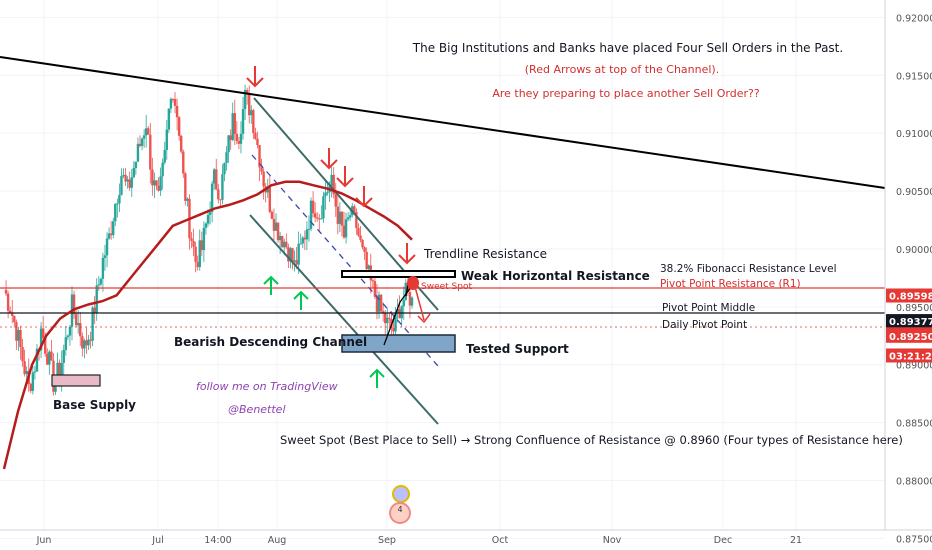 This screenshot has width=932, height=550. What do you see at coordinates (413, 283) in the screenshot?
I see `sweet-spot-marker` at bounding box center [413, 283].